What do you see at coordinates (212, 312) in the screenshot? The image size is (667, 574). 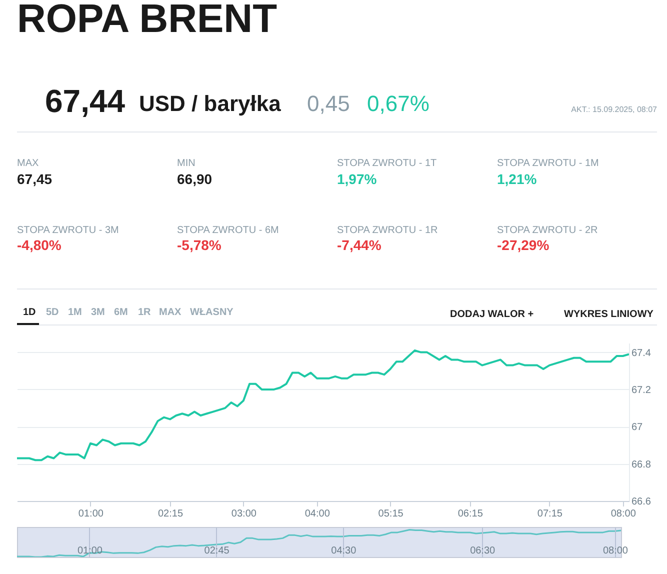 I see `text: WŁASNY` at bounding box center [212, 312].